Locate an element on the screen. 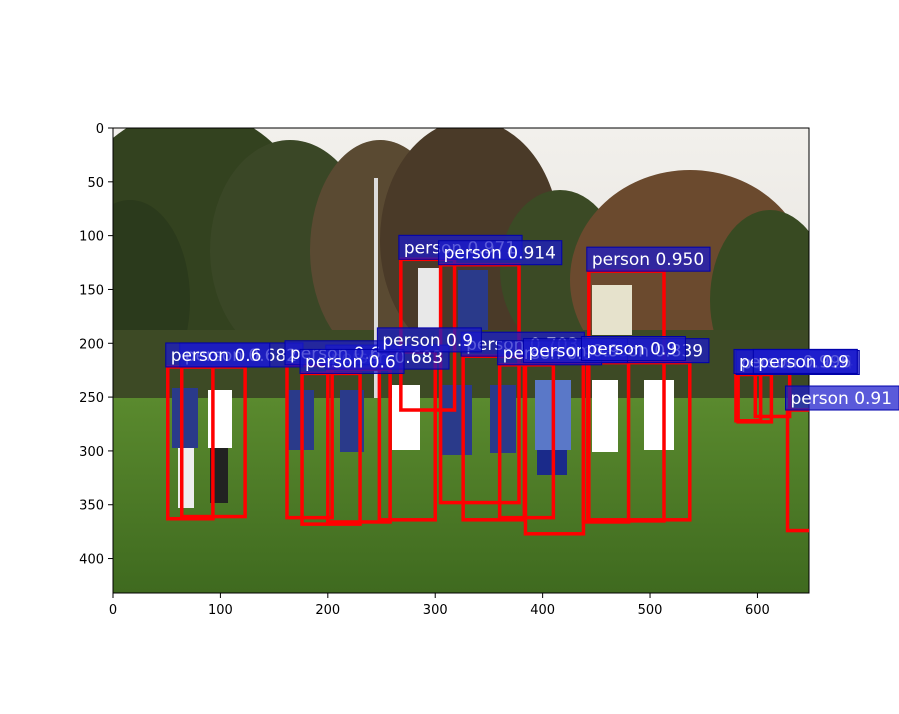 The height and width of the screenshot is (714, 899). y-tick-label: 50 is located at coordinates (95, 183).